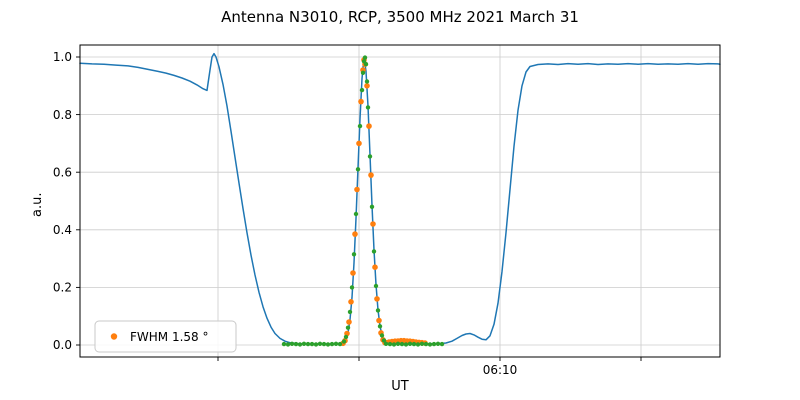 The width and height of the screenshot is (800, 400). Describe the element at coordinates (62, 172) in the screenshot. I see `y-tick-label: 0.6` at that location.